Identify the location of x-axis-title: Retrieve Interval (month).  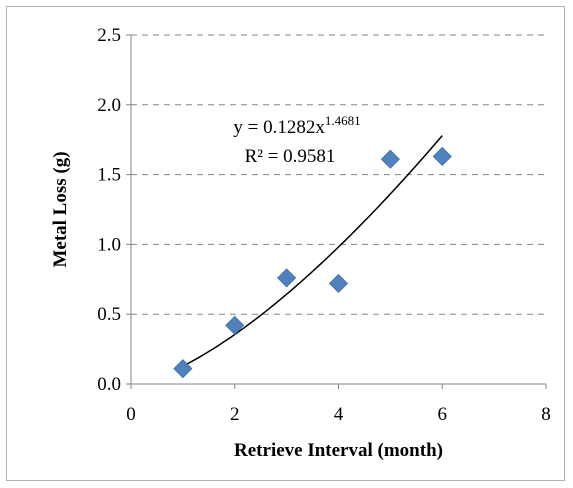
(338, 450).